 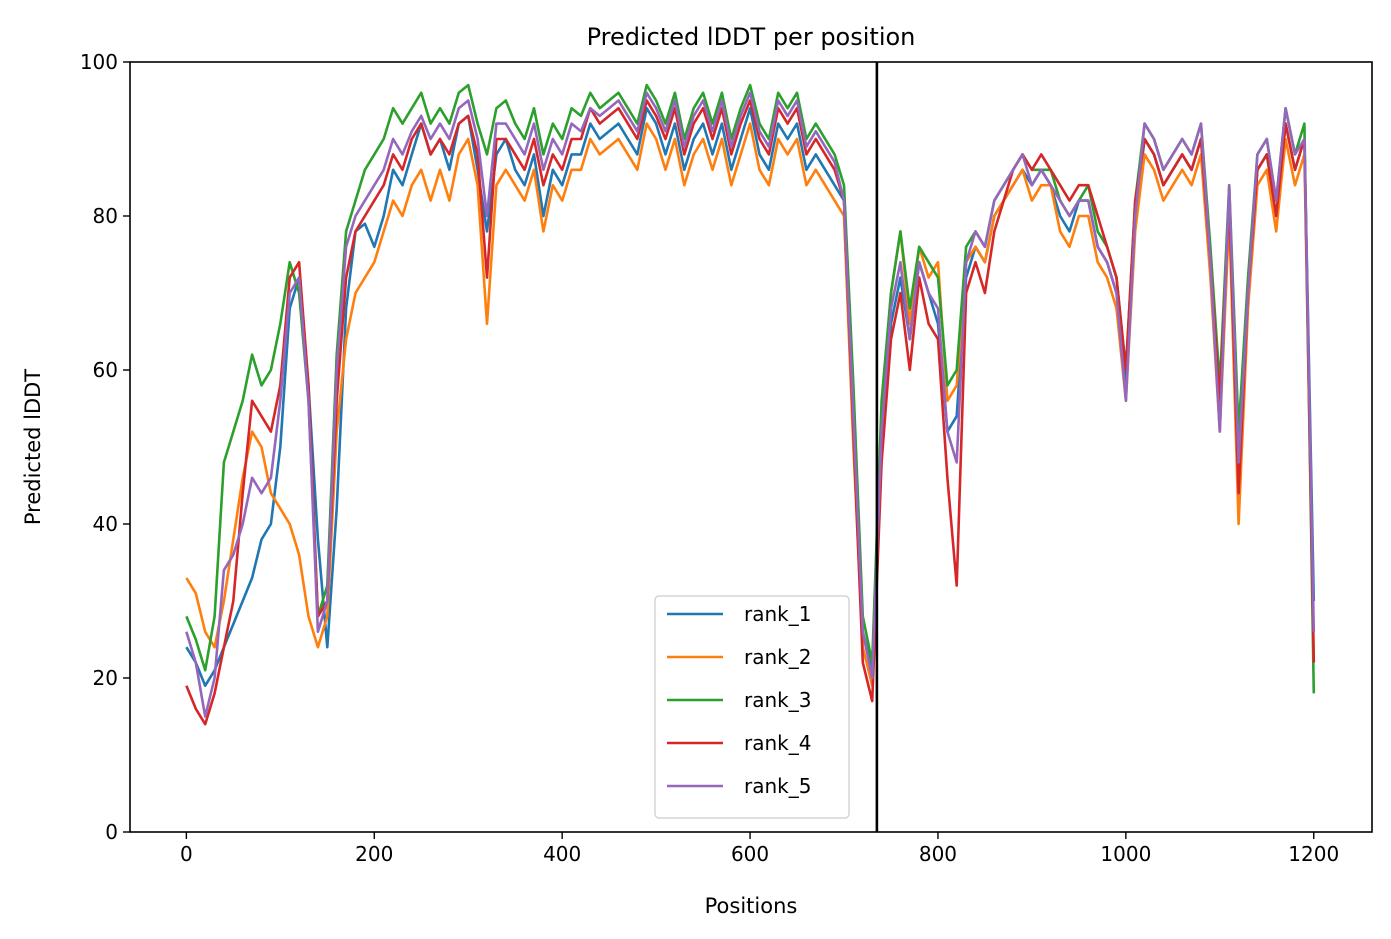 I want to click on legend-label: rank_4, so click(x=777, y=743).